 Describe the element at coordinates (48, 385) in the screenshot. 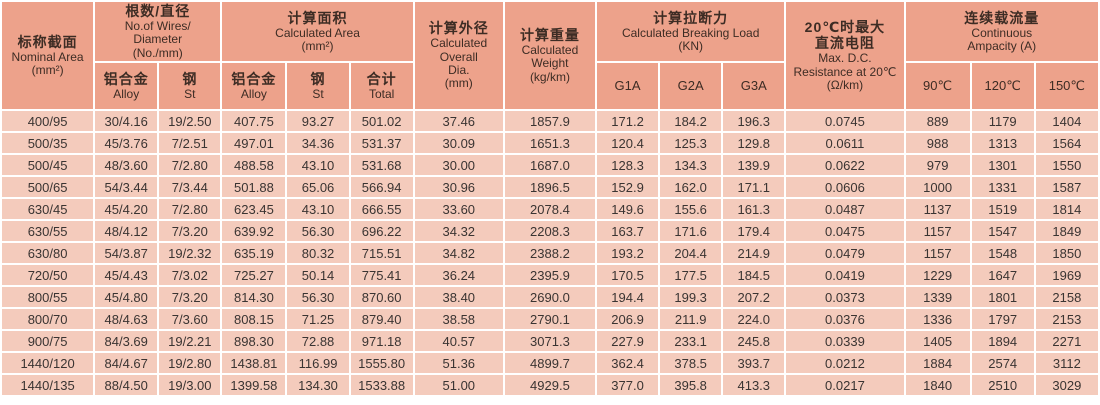

I see `table-cell: 1440/135` at that location.